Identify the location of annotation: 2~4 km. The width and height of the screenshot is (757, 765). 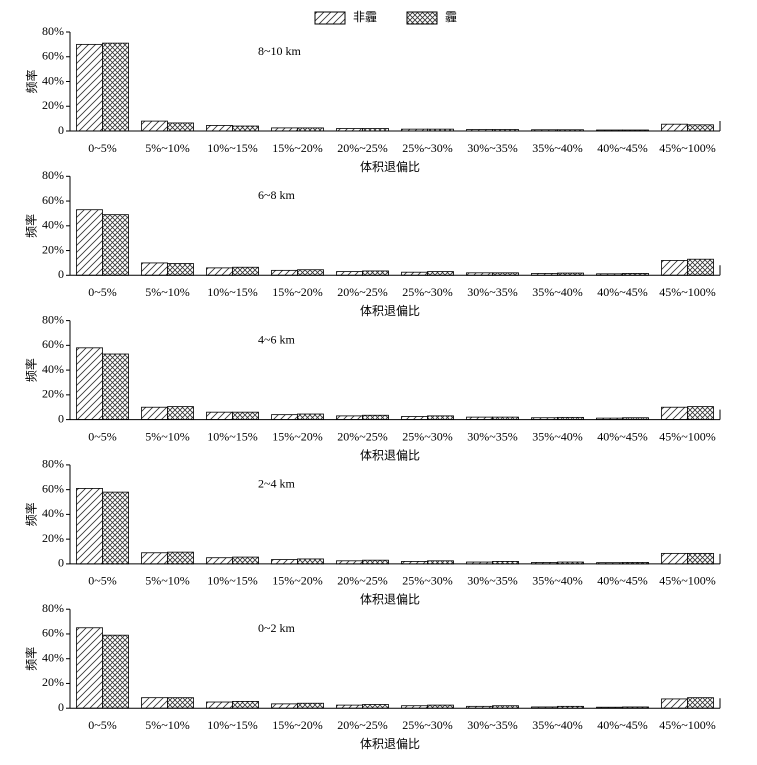
(276, 484).